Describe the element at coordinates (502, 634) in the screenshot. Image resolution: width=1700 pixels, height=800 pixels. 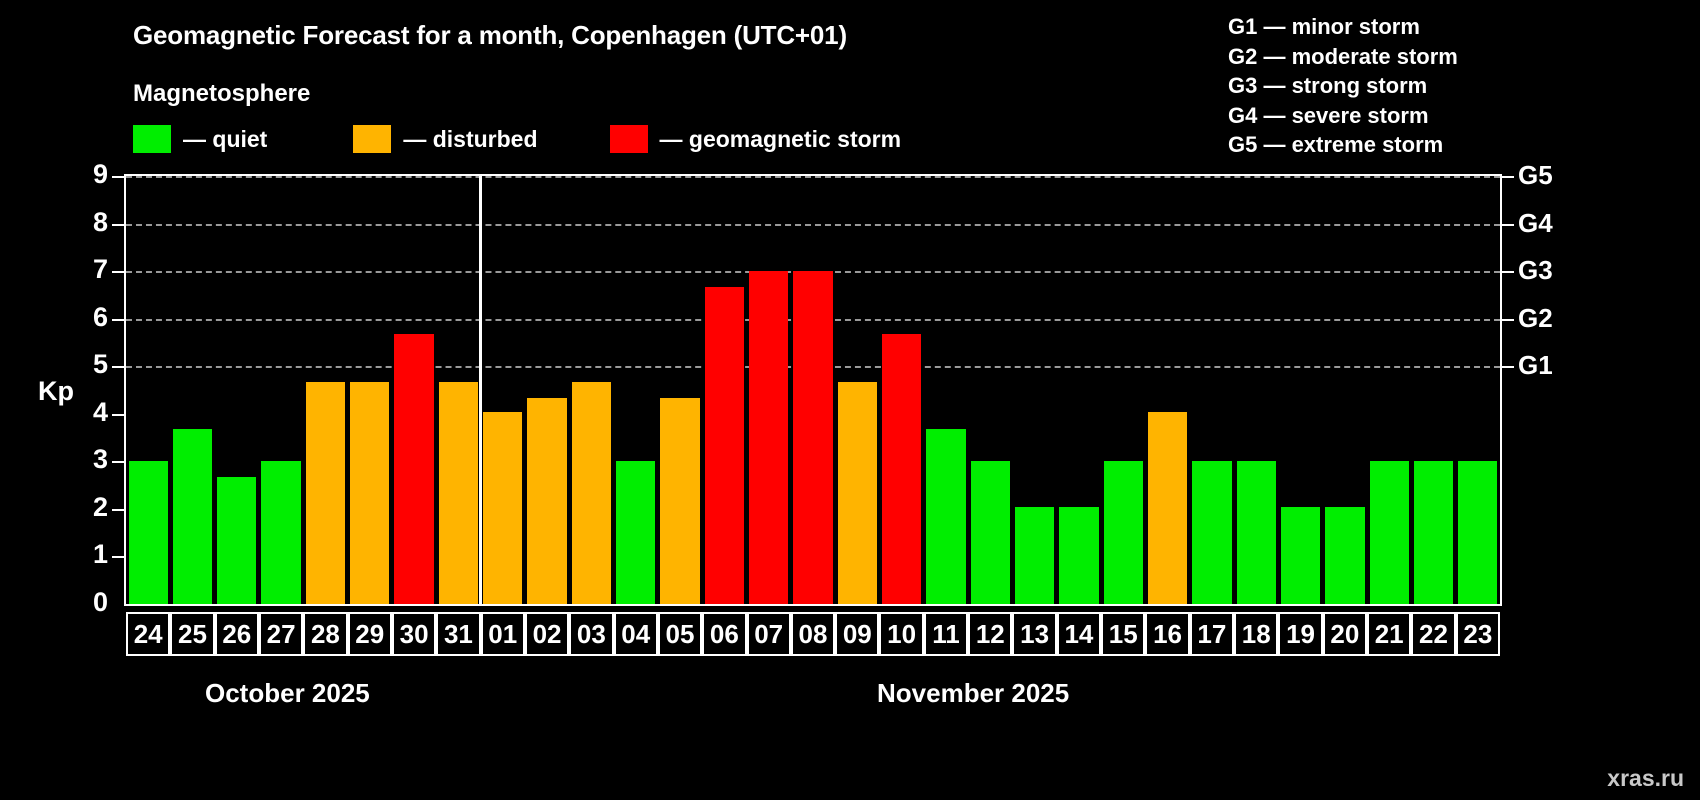
I see `day-label-01: 01` at that location.